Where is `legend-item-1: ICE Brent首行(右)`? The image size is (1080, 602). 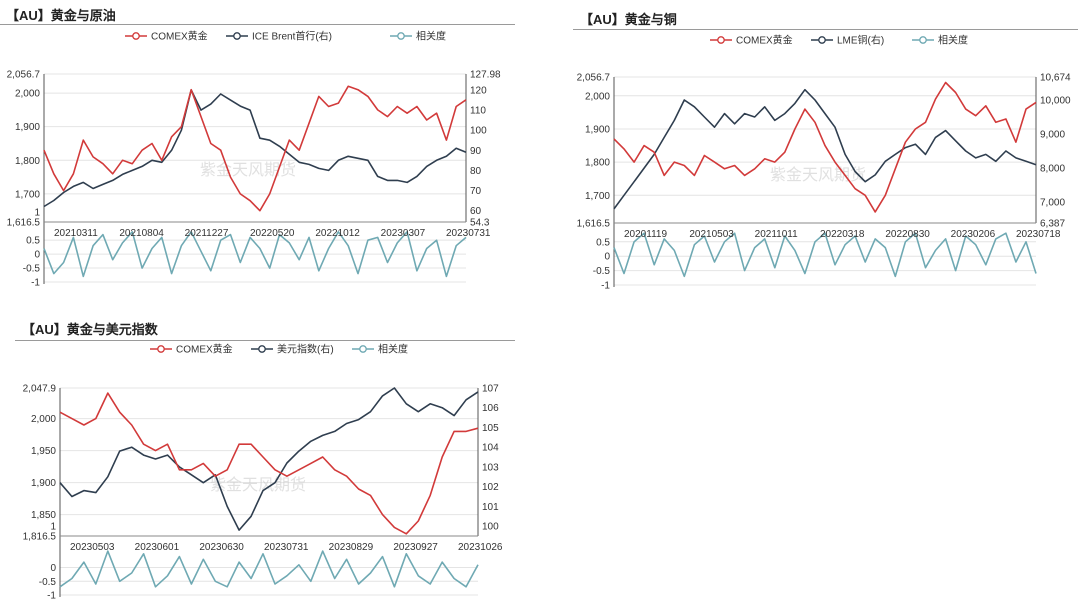
legend-item-1: ICE Brent首行(右) is located at coordinates (279, 36).